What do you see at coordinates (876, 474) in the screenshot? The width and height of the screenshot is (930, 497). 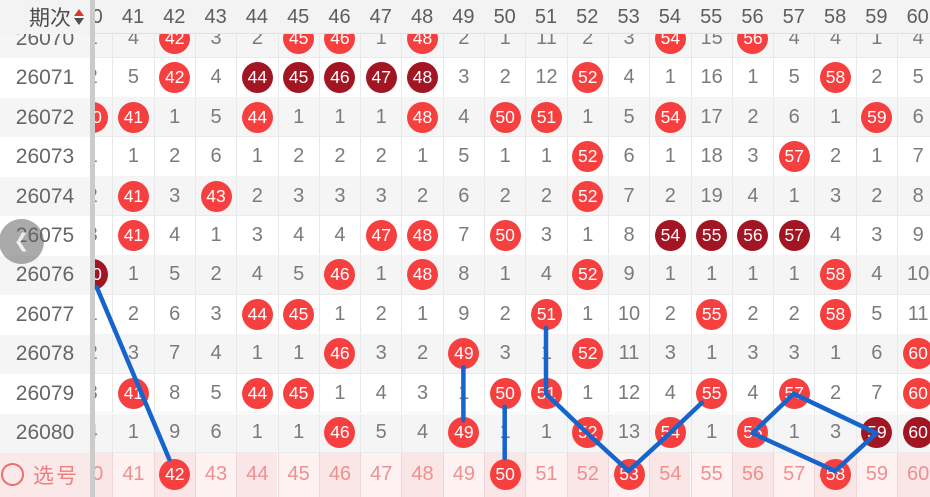 I see `selection-number-59: 59` at bounding box center [876, 474].